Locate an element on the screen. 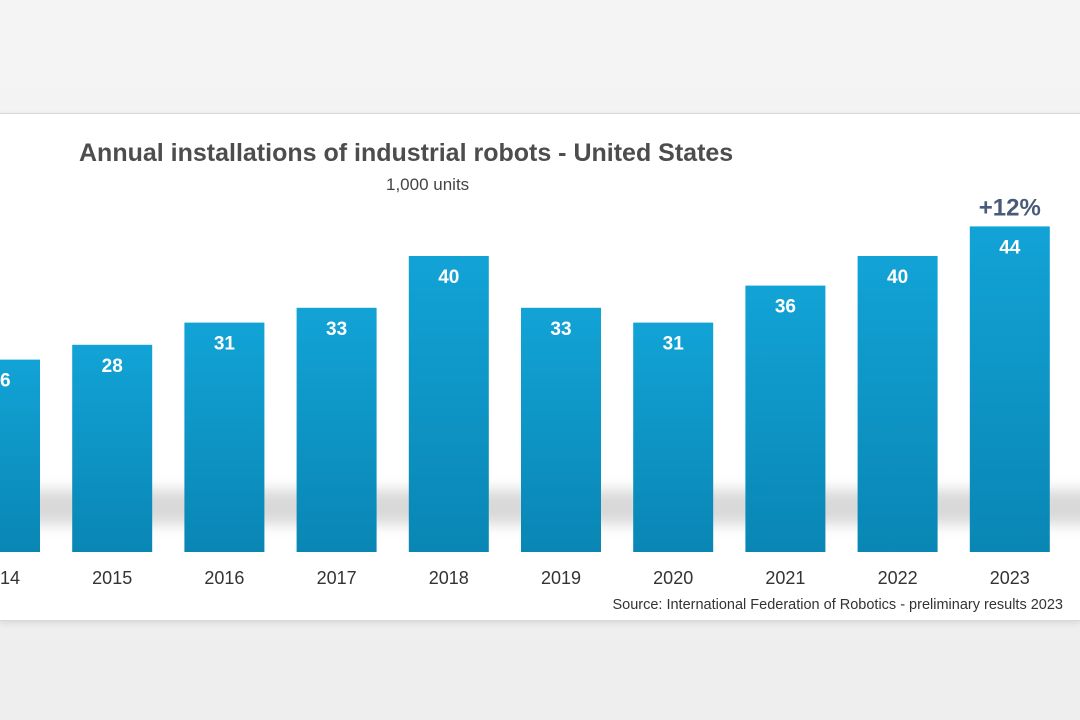 The image size is (1080, 720). tick-label-2023: 2023 is located at coordinates (1010, 578).